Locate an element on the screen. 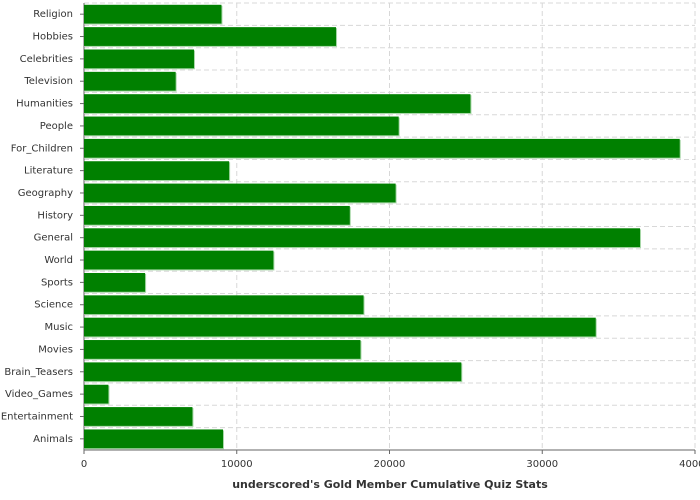 Image resolution: width=700 pixels, height=500 pixels. y-tick-label: People is located at coordinates (56, 126).